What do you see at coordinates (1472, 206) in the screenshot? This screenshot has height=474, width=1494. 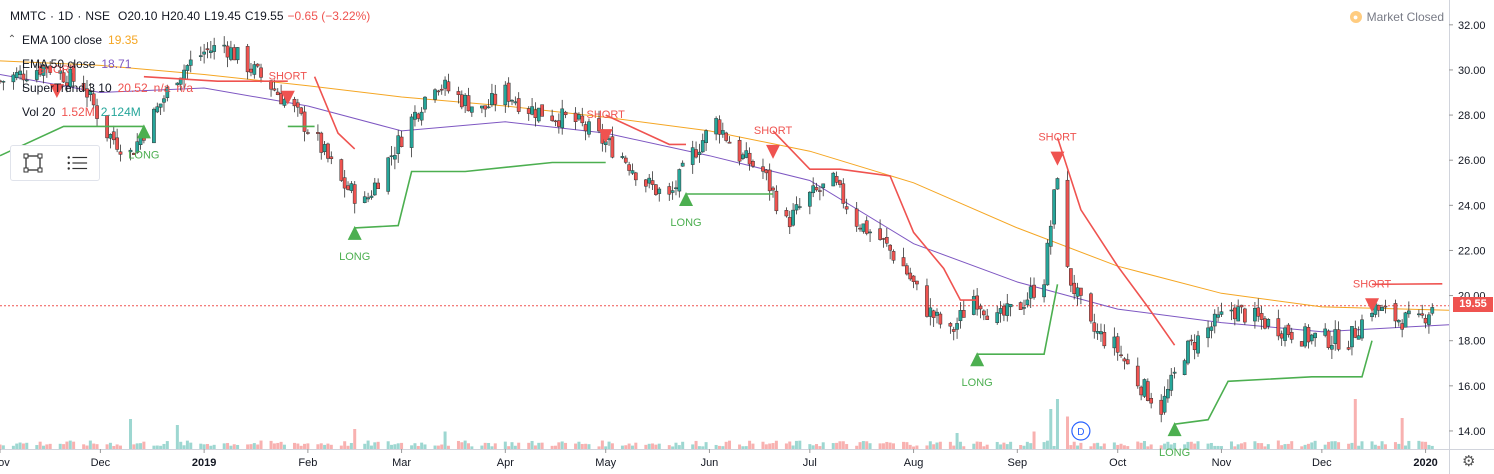 I see `y-tick-label: 24.00` at bounding box center [1472, 206].